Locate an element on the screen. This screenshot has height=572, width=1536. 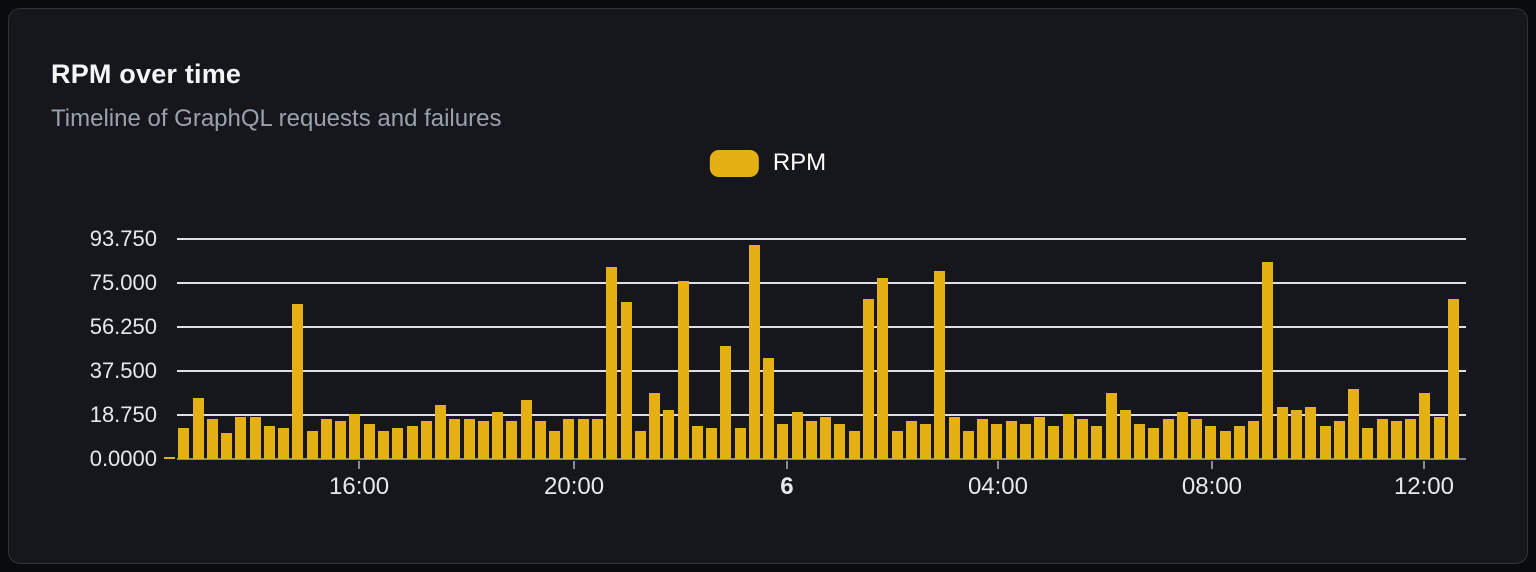
x-axis-line is located at coordinates (821, 459).